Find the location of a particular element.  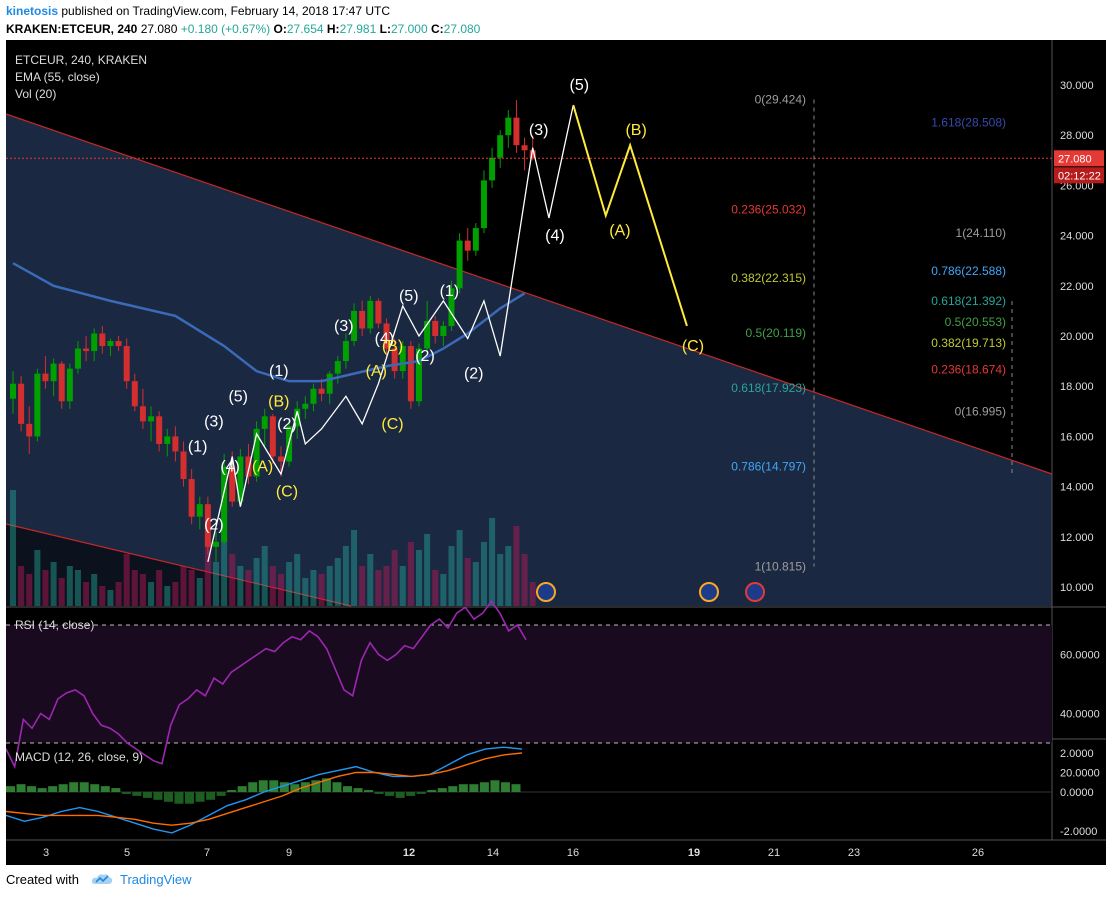

macd-tick-label: -2.0000 is located at coordinates (1078, 832).